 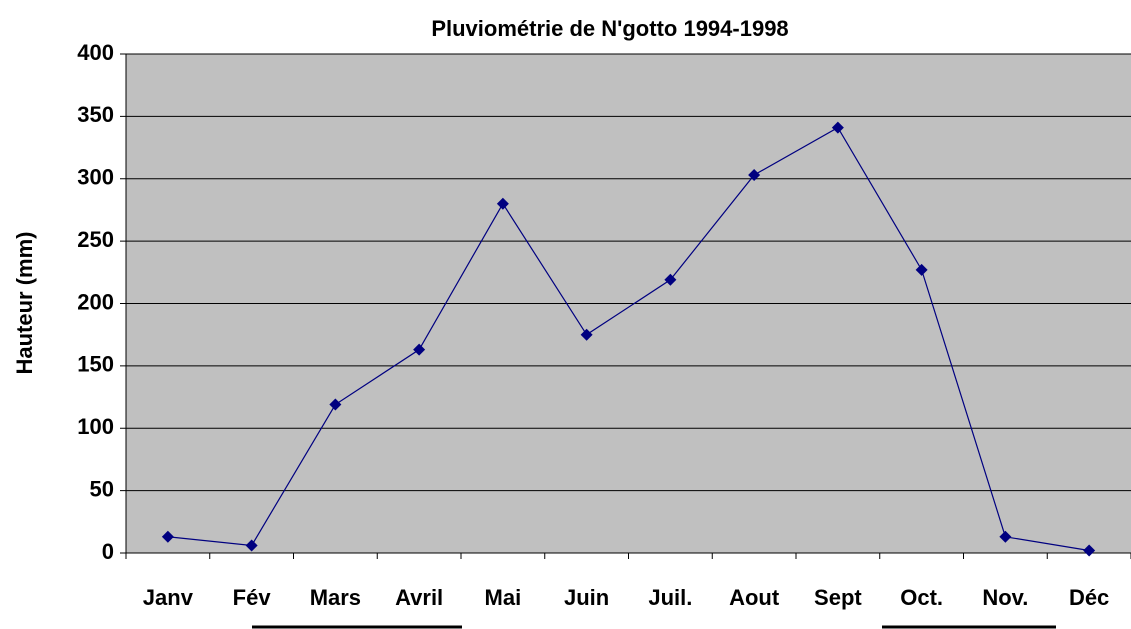 What do you see at coordinates (838, 597) in the screenshot?
I see `x-tick-label: Sept` at bounding box center [838, 597].